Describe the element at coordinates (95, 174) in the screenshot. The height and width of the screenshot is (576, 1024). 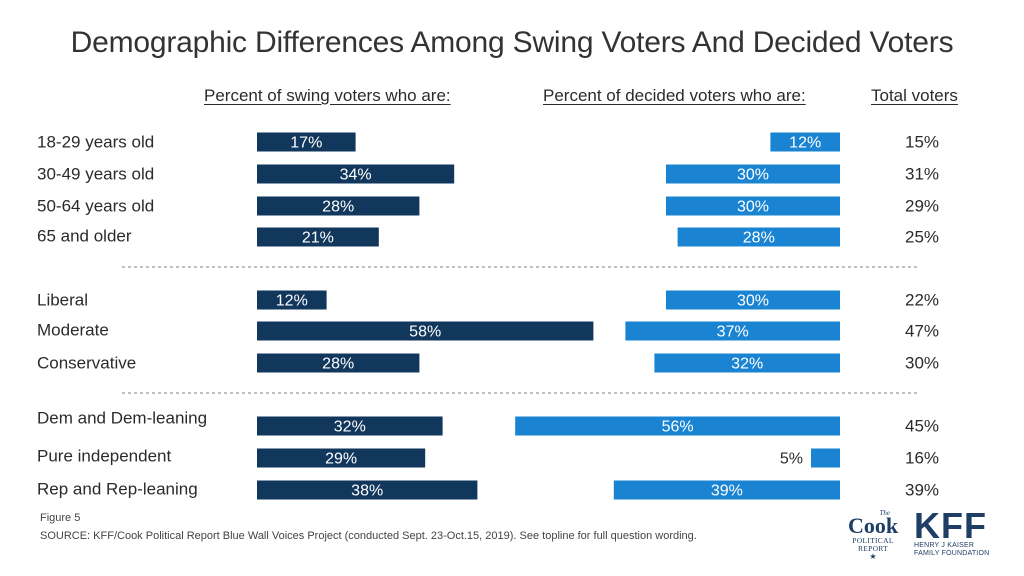
I see `row-label-30-49-years-old: 30-49 years old` at that location.